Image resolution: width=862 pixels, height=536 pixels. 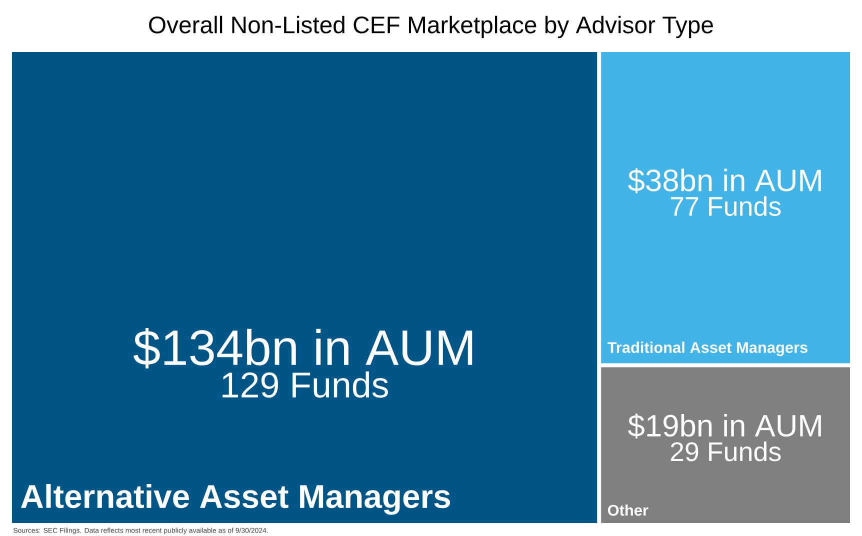 What do you see at coordinates (302, 348) in the screenshot?
I see `data-label: $134bn in AUM` at bounding box center [302, 348].